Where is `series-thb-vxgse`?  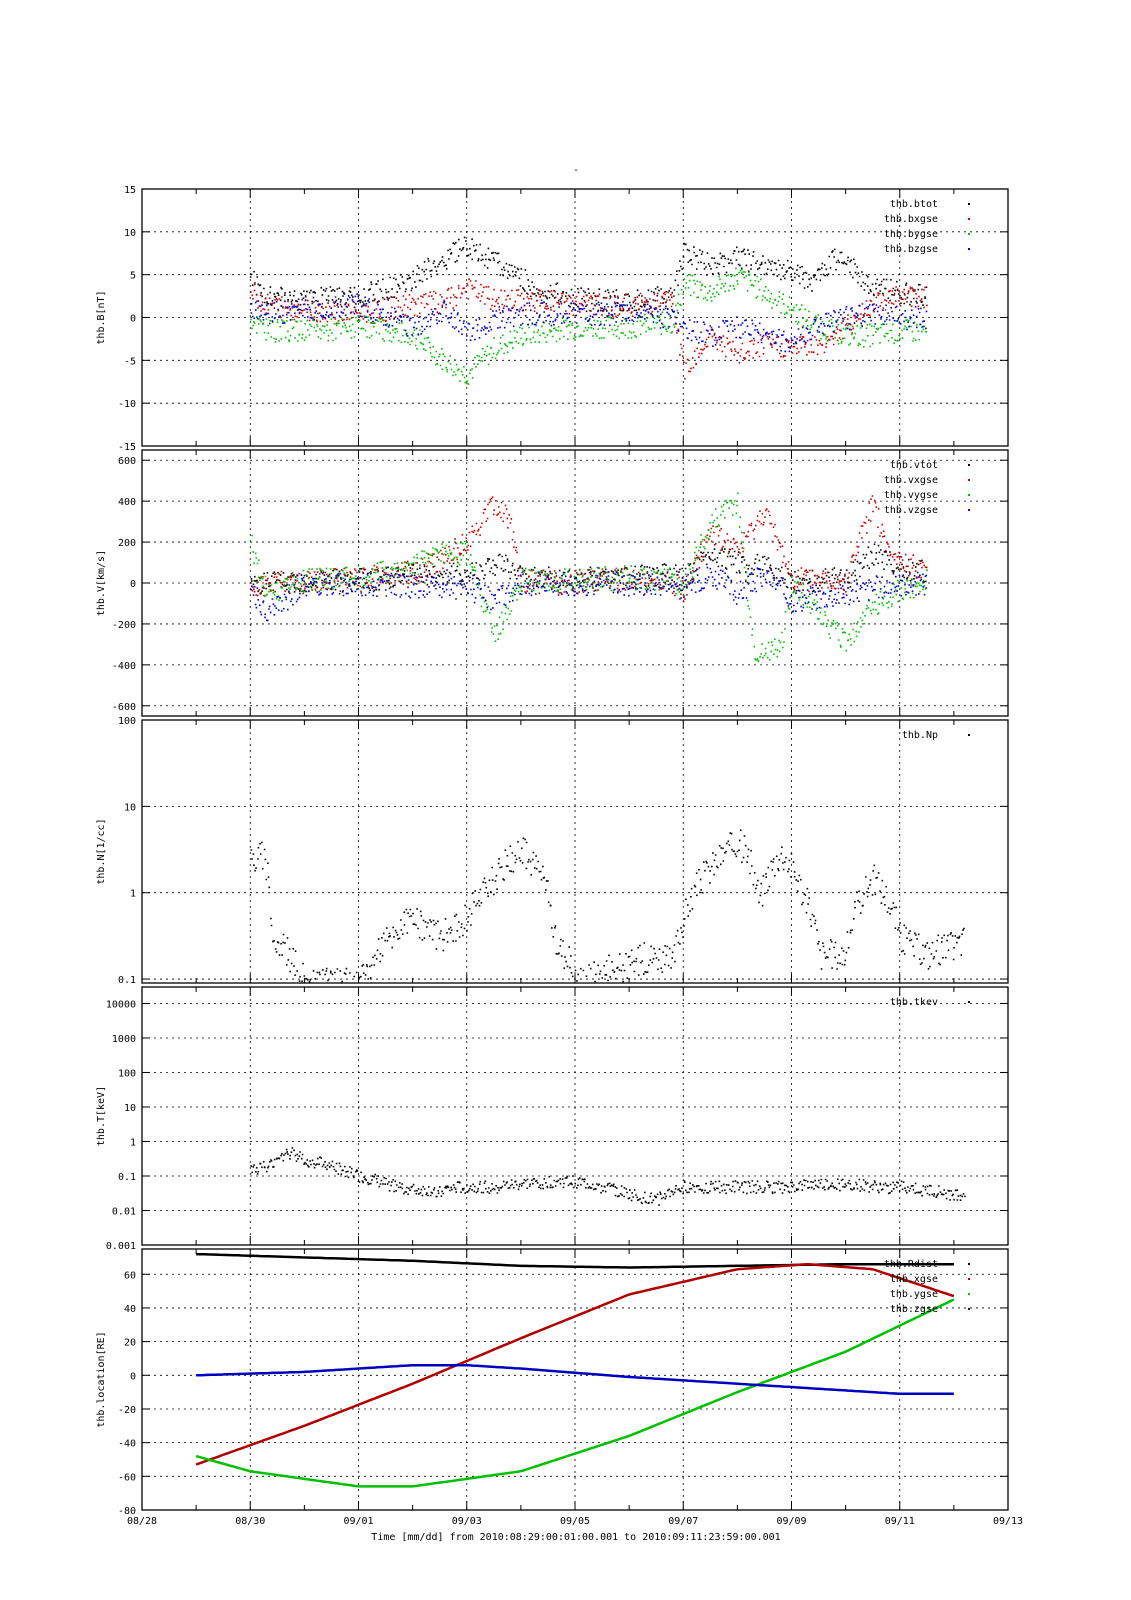
series-thb-vxgse is located at coordinates (588, 549).